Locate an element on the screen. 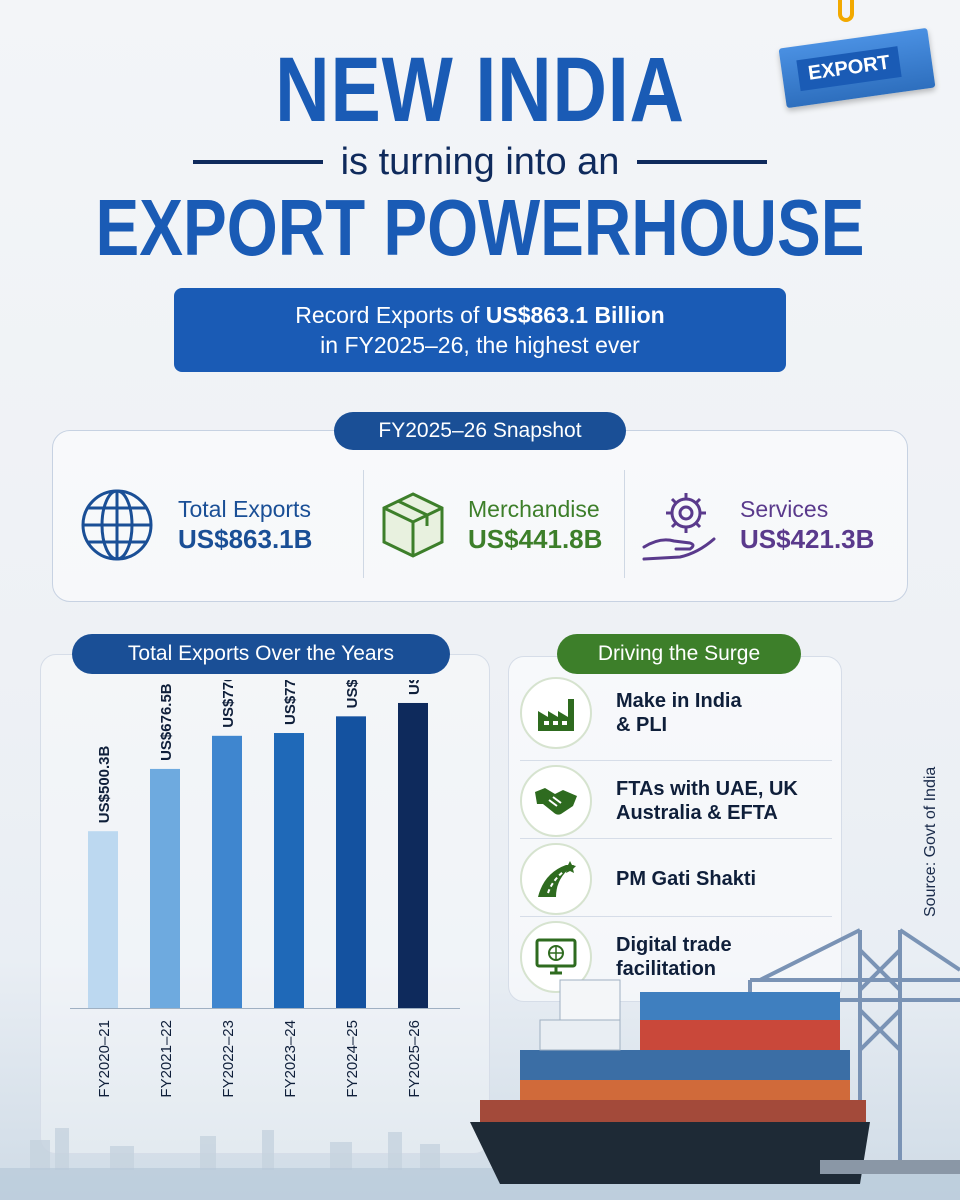 The height and width of the screenshot is (1200, 960). bar-value-label: US$770.2B is located at coordinates (228, 704).